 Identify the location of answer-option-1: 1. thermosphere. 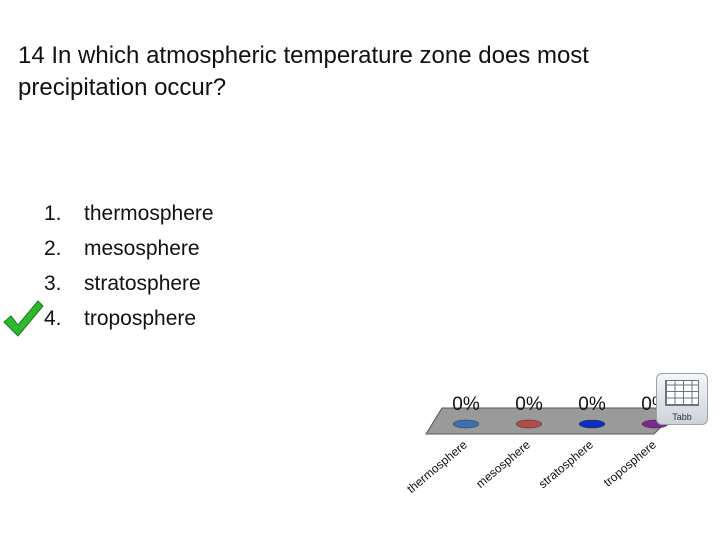
(194, 213).